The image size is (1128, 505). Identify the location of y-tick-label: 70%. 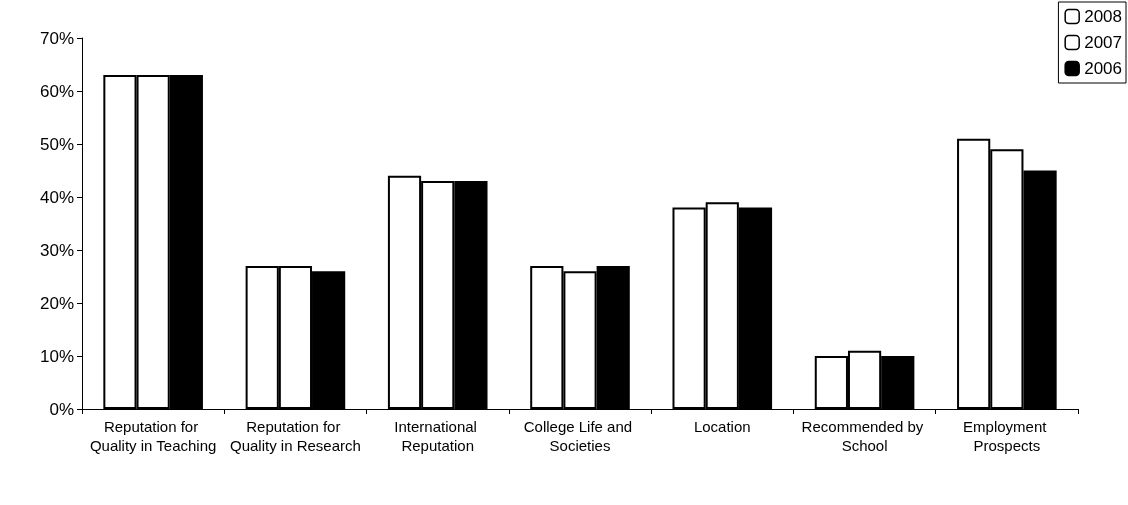
(56, 38).